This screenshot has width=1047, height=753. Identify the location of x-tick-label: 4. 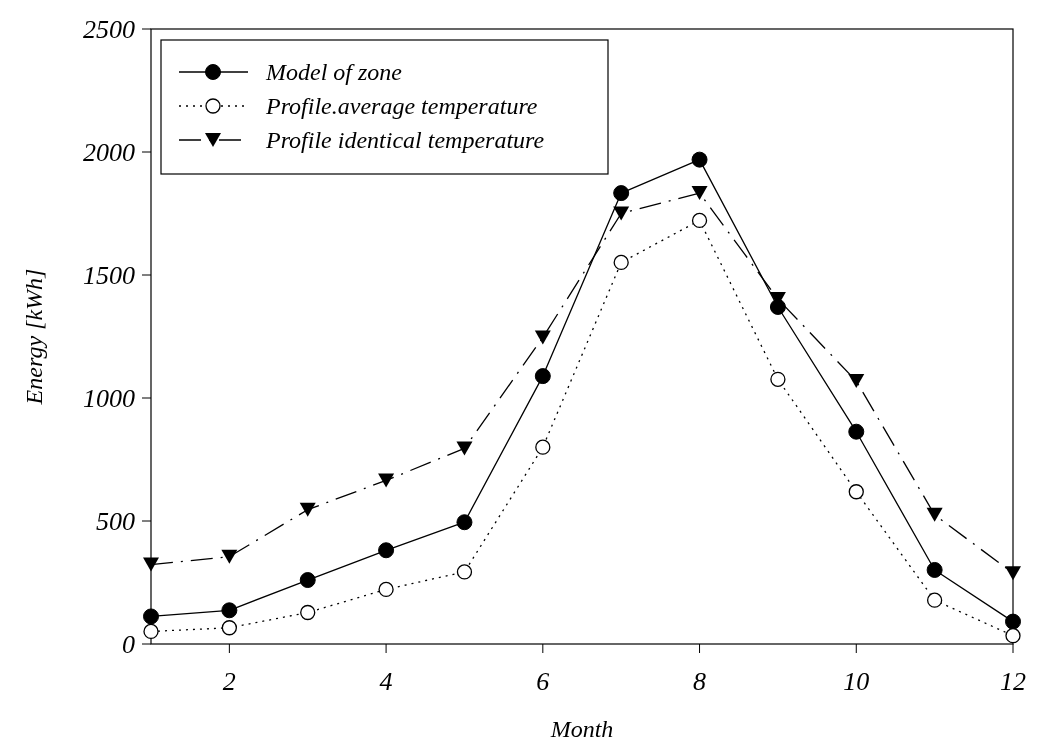
(386, 681).